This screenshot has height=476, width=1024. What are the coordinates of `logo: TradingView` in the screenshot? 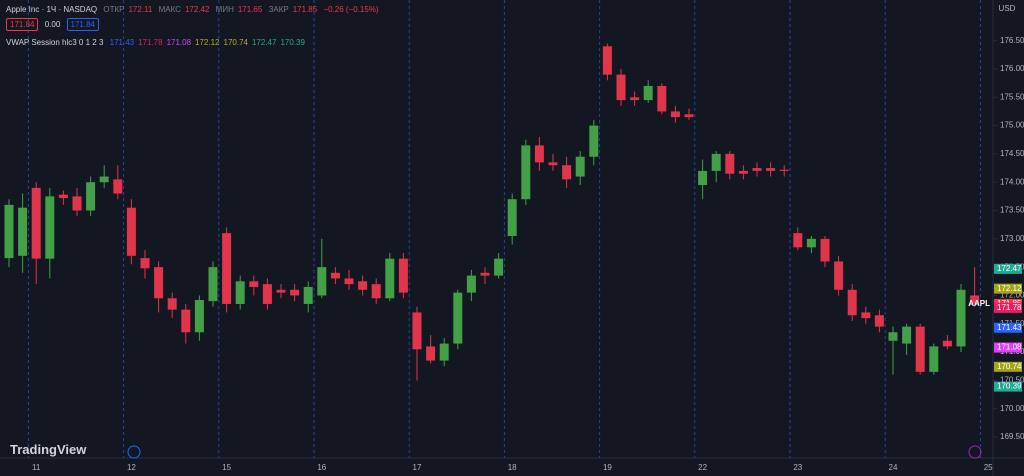 It's located at (48, 449).